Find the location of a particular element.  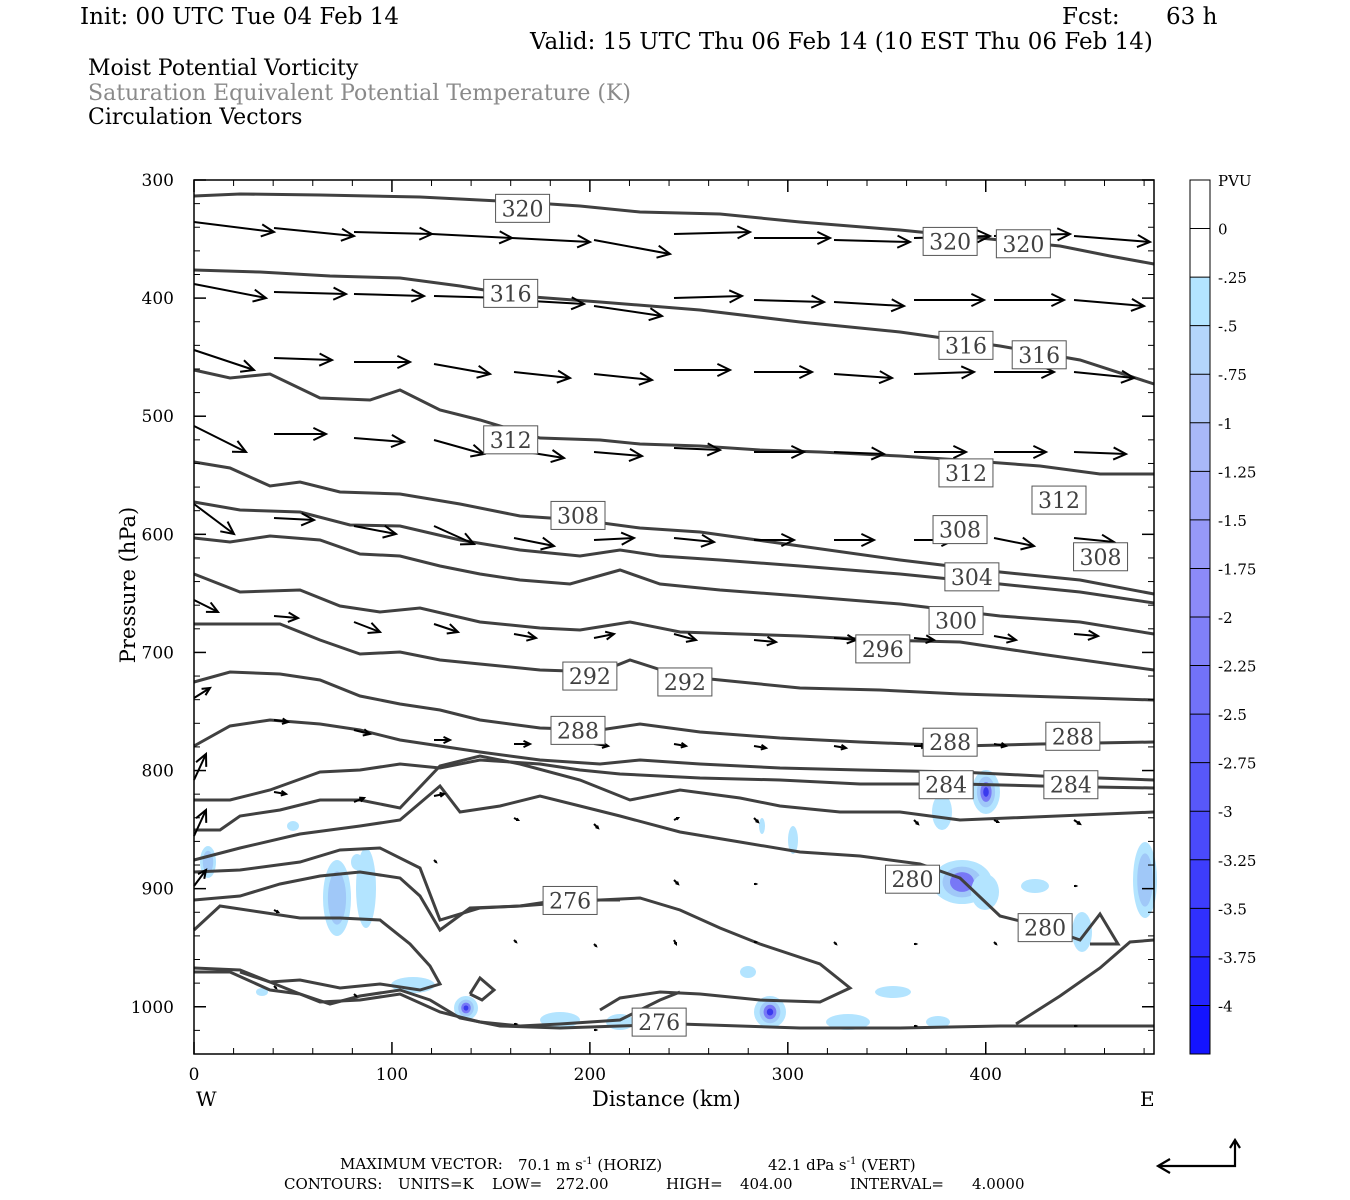

y-tick: 600 is located at coordinates (648, 535).